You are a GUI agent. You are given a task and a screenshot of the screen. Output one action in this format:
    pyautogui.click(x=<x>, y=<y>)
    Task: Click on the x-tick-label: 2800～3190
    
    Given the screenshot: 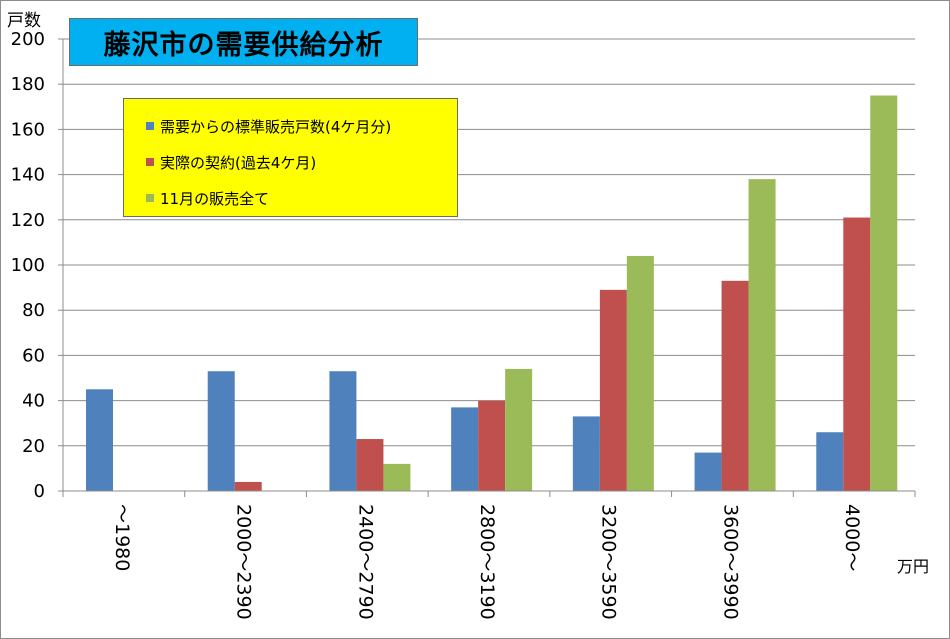 What is the action you would take?
    pyautogui.click(x=487, y=562)
    